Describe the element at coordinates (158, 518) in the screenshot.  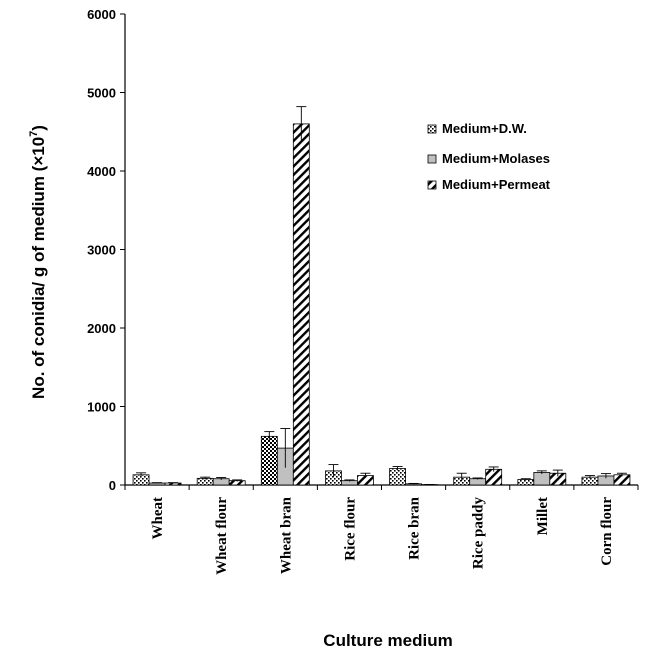
I see `x-tick-label-wheat: Wheat` at that location.